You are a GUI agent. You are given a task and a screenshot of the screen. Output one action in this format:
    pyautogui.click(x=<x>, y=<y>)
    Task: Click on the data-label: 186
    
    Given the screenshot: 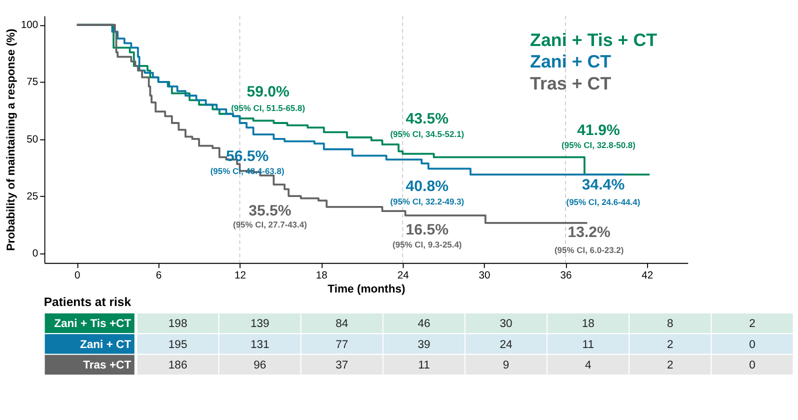 What is the action you would take?
    pyautogui.click(x=178, y=366)
    